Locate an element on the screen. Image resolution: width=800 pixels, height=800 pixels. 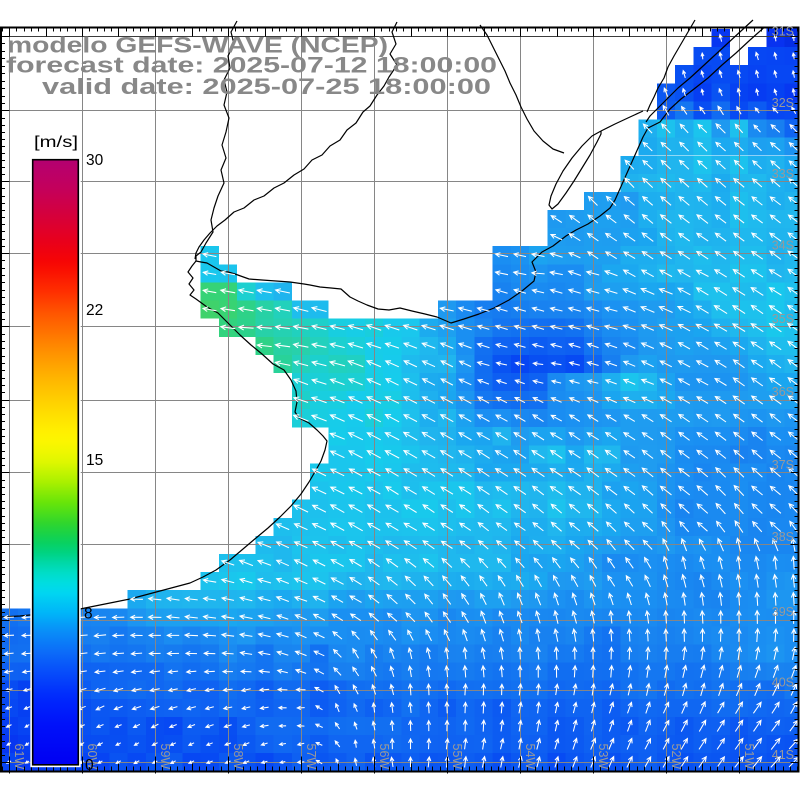
svg-text: 0 is located at coordinates (89, 765).